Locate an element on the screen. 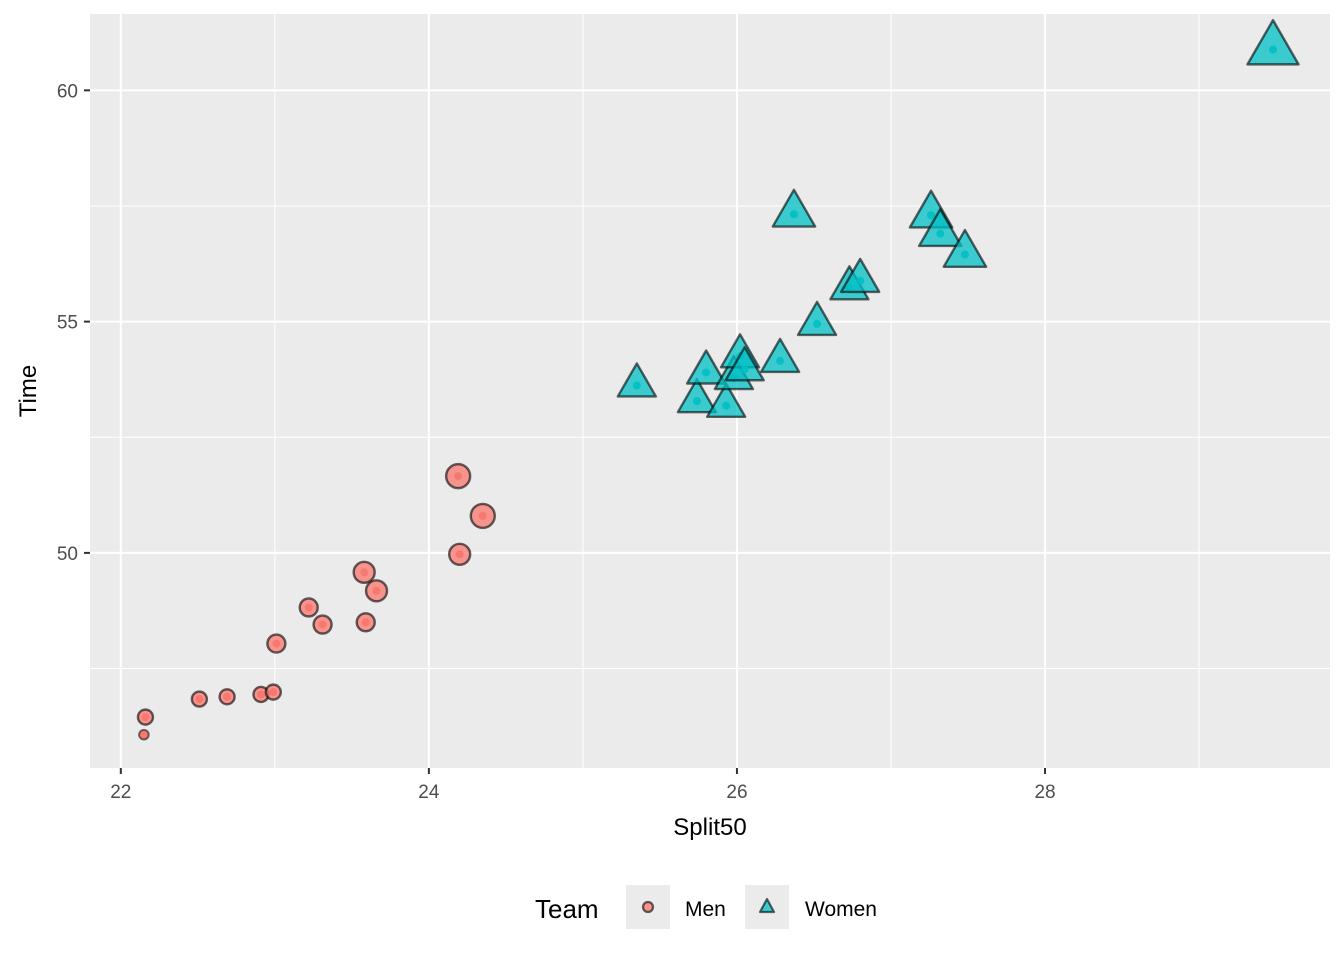 The width and height of the screenshot is (1344, 960). legend-women-symbol is located at coordinates (767, 905).